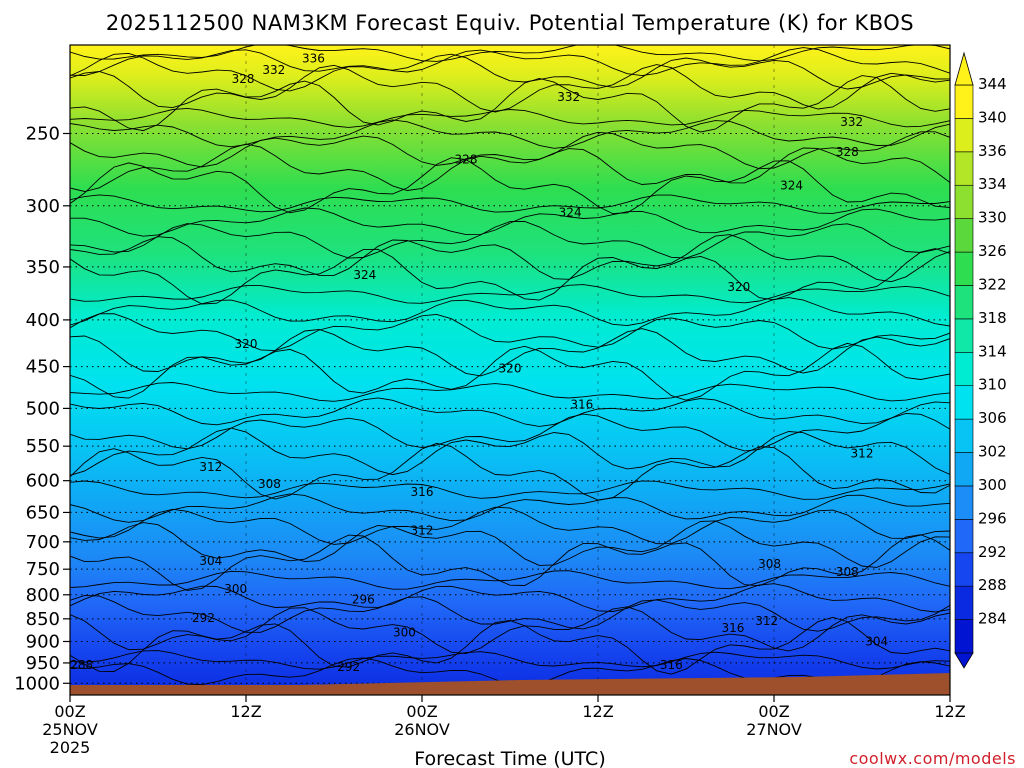 The image size is (1024, 768). What do you see at coordinates (992, 318) in the screenshot?
I see `colorbar-label: 318` at bounding box center [992, 318].